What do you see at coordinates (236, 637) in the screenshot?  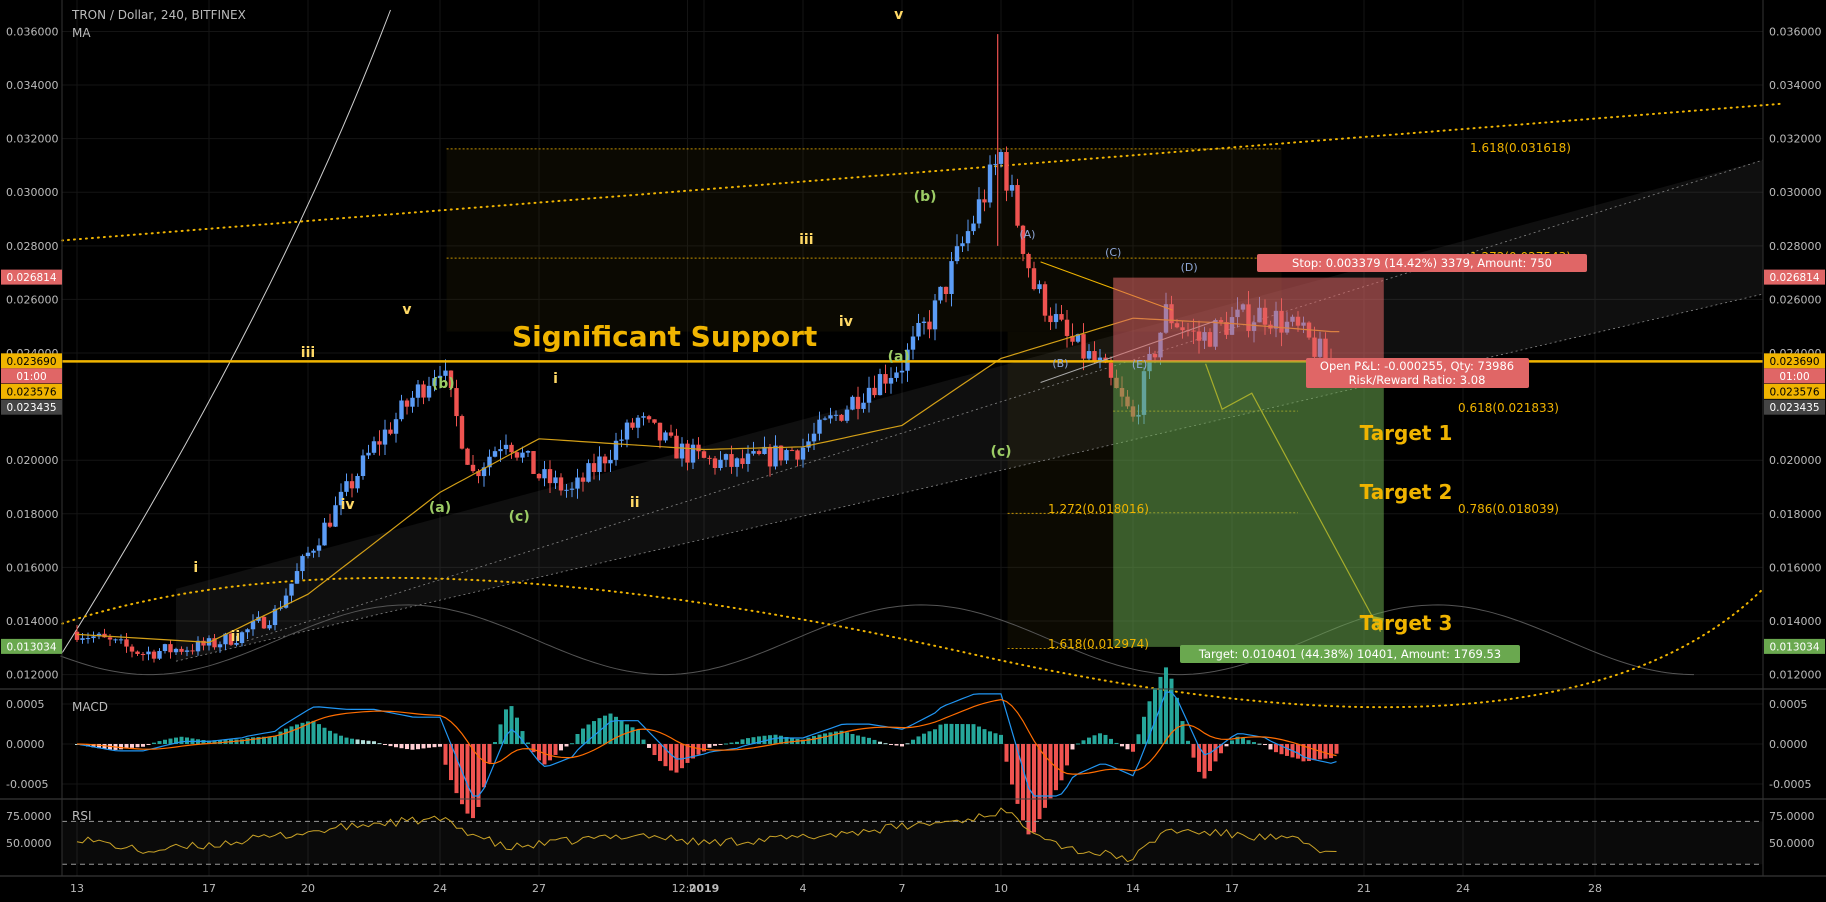 I see `wave-label-light: ii` at bounding box center [236, 637].